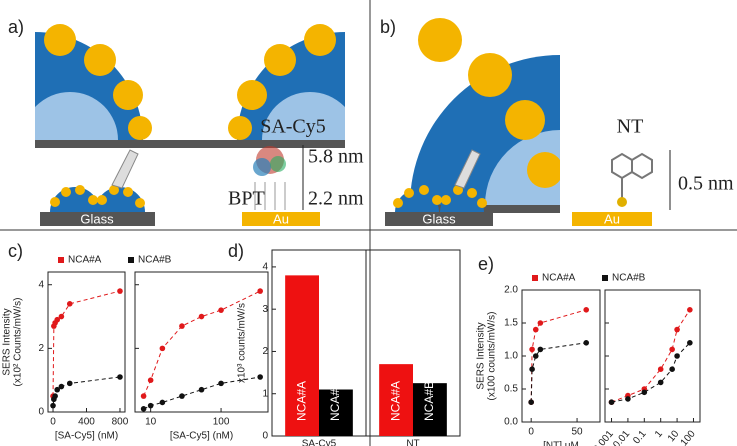 The width and height of the screenshot is (737, 446). I want to click on protein-icon, so click(269, 161).